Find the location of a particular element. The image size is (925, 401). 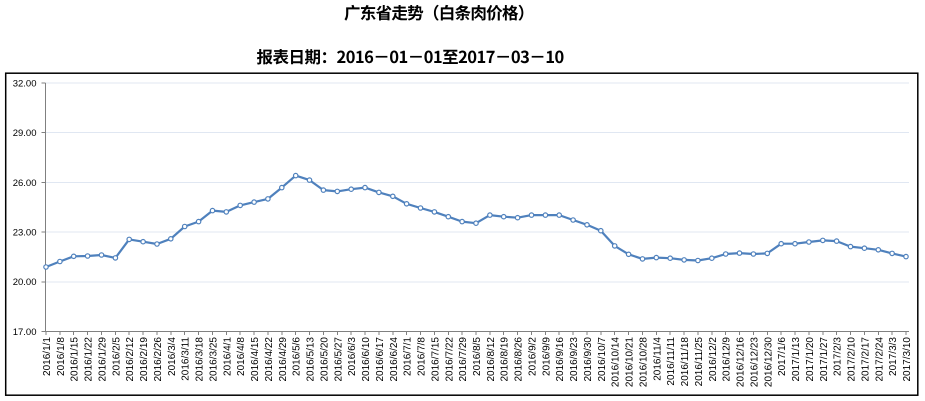

svg-text: 29.00 is located at coordinates (25, 133).